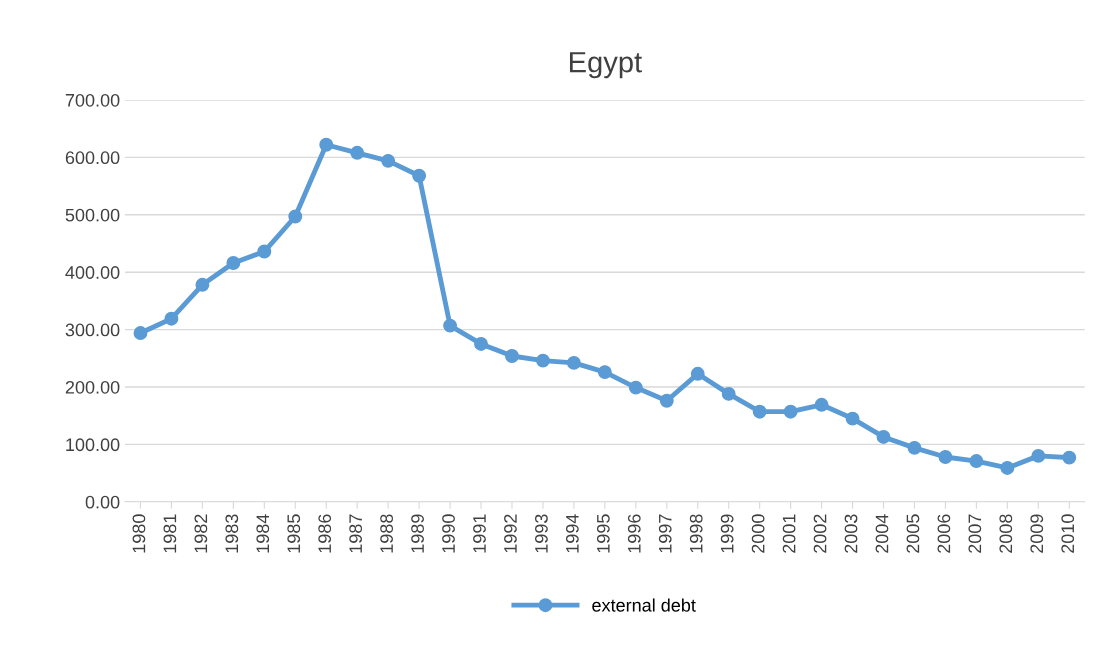 Image resolution: width=1116 pixels, height=645 pixels. I want to click on x-tick-label: 1987, so click(356, 533).